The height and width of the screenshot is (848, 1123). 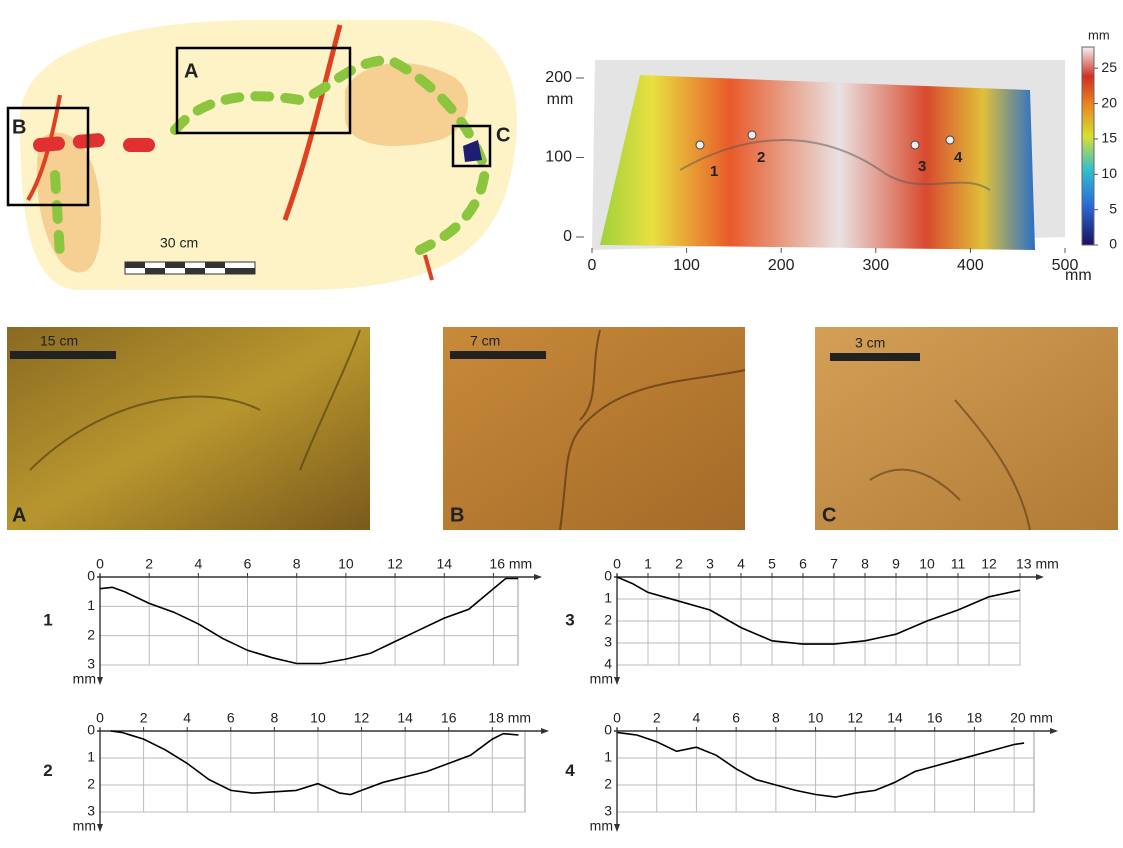 I want to click on photo-scale: 7 cm, so click(x=485, y=341).